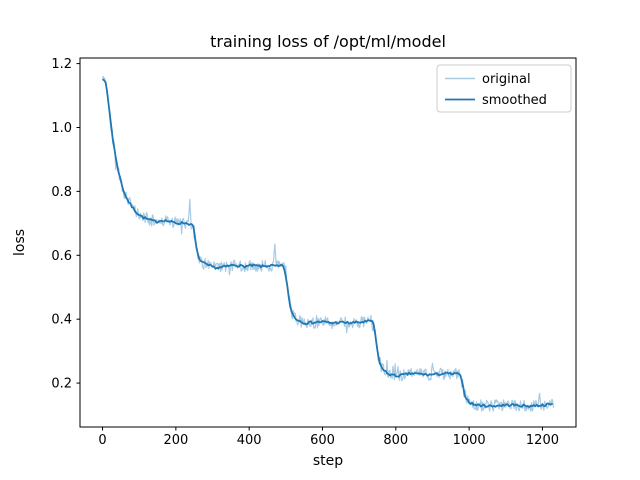 The image size is (640, 480). Describe the element at coordinates (61, 384) in the screenshot. I see `y-tick-label: 0.2` at that location.